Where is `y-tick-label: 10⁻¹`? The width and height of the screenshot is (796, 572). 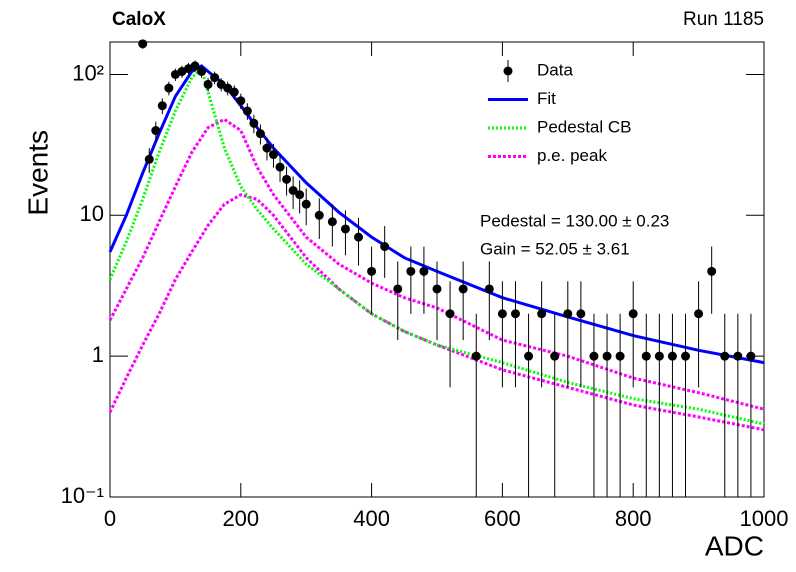
y-tick-label: 10⁻¹ is located at coordinates (82, 495).